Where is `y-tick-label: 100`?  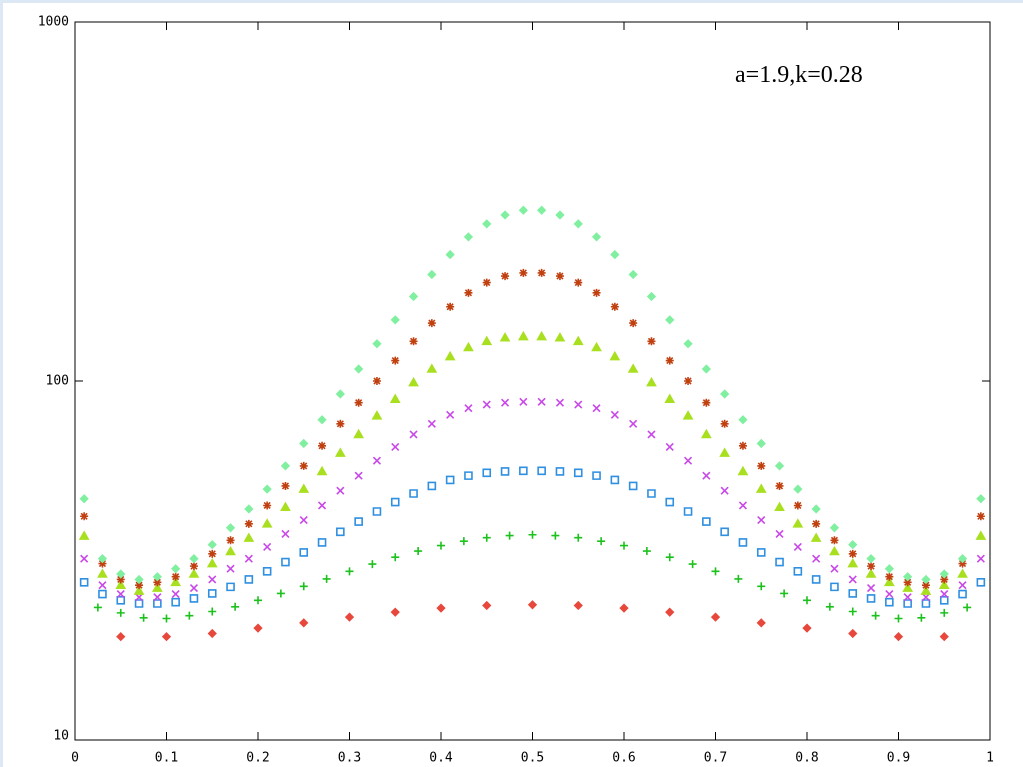
y-tick-label: 100 is located at coordinates (57, 381).